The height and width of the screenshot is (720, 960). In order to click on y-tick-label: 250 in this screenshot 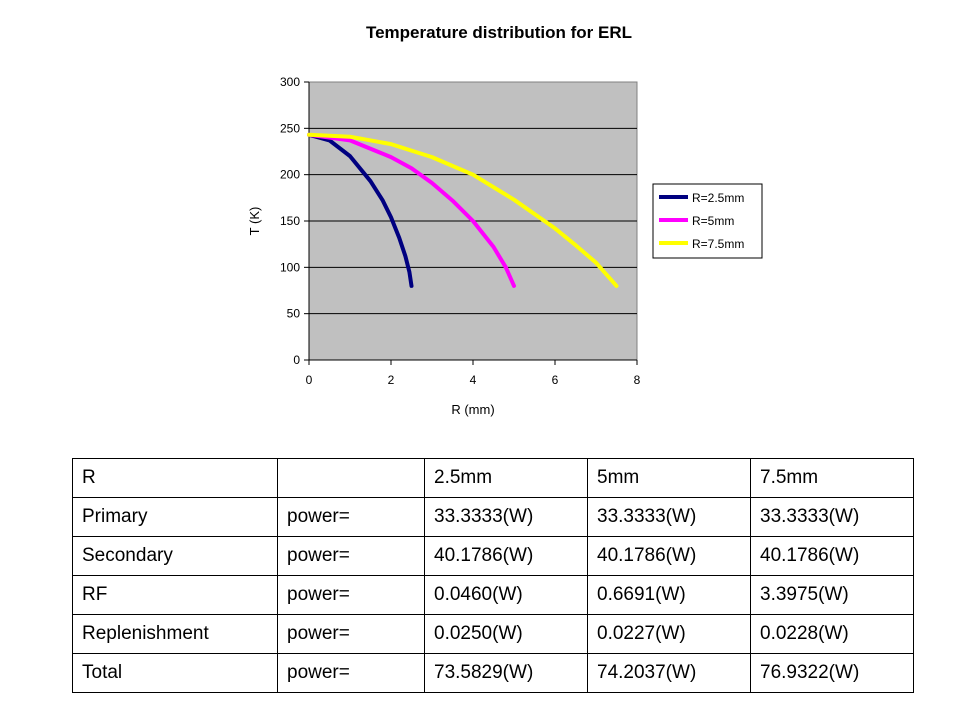, I will do `click(290, 128)`.